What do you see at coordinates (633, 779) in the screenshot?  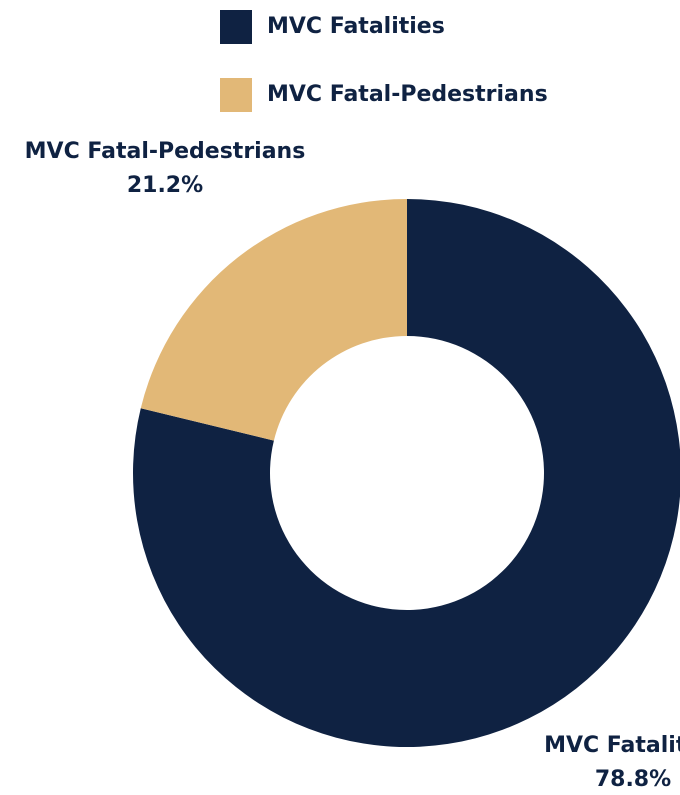 I see `data-label-value: 78.8%` at bounding box center [633, 779].